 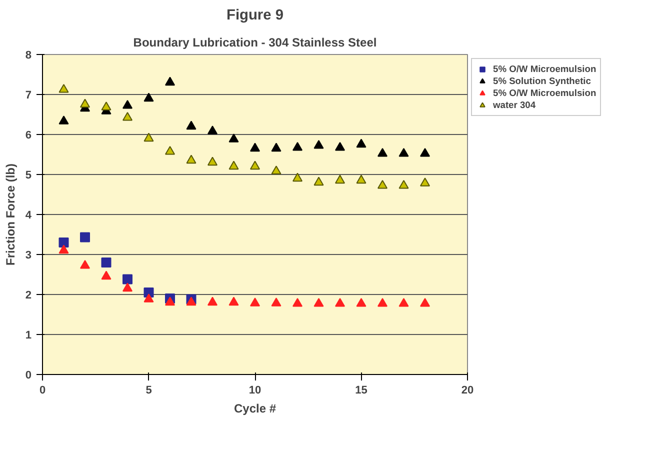 I want to click on y-tick-label: 3, so click(x=28, y=256).